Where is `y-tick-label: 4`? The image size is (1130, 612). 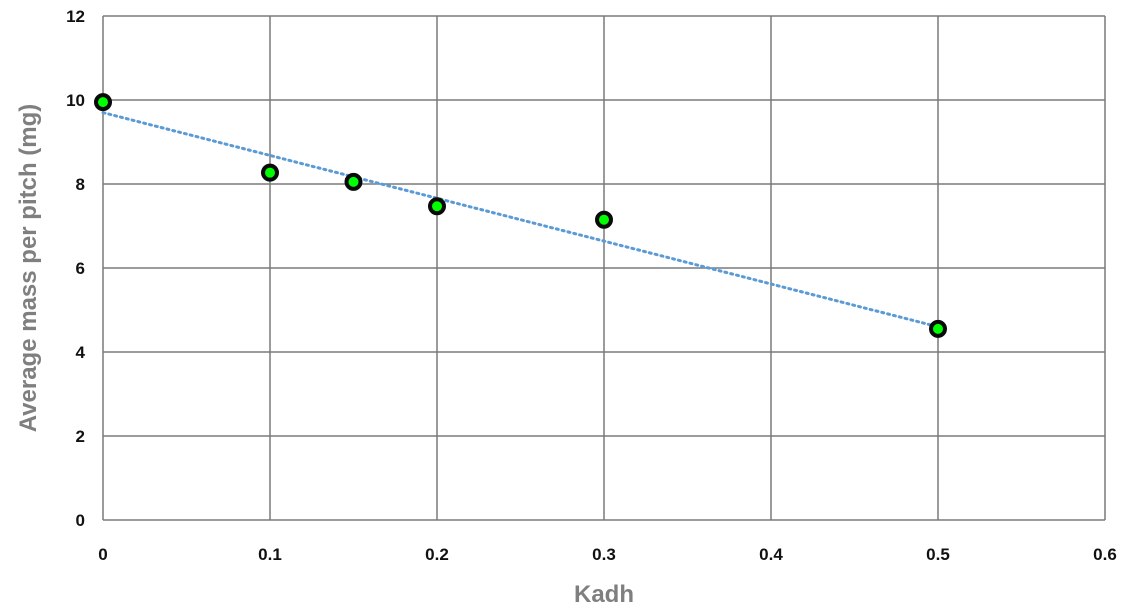
y-tick-label: 4 is located at coordinates (81, 352).